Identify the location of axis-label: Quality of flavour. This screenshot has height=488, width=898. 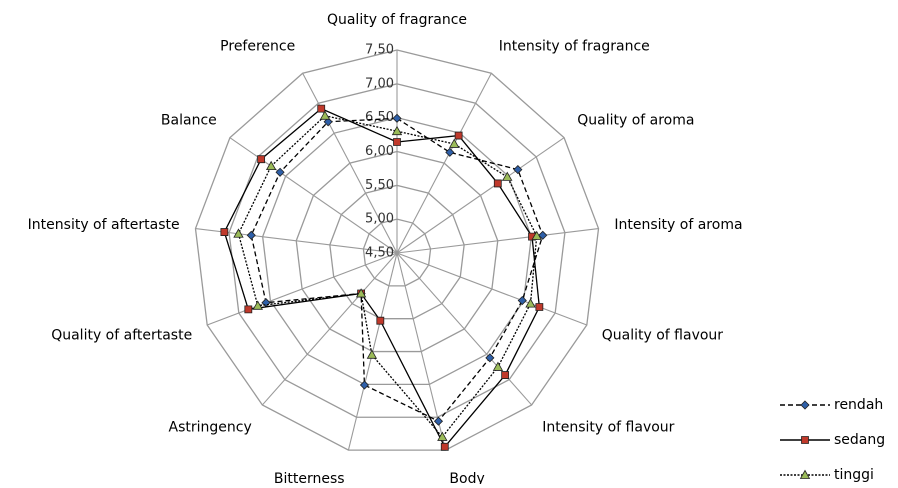
(663, 336).